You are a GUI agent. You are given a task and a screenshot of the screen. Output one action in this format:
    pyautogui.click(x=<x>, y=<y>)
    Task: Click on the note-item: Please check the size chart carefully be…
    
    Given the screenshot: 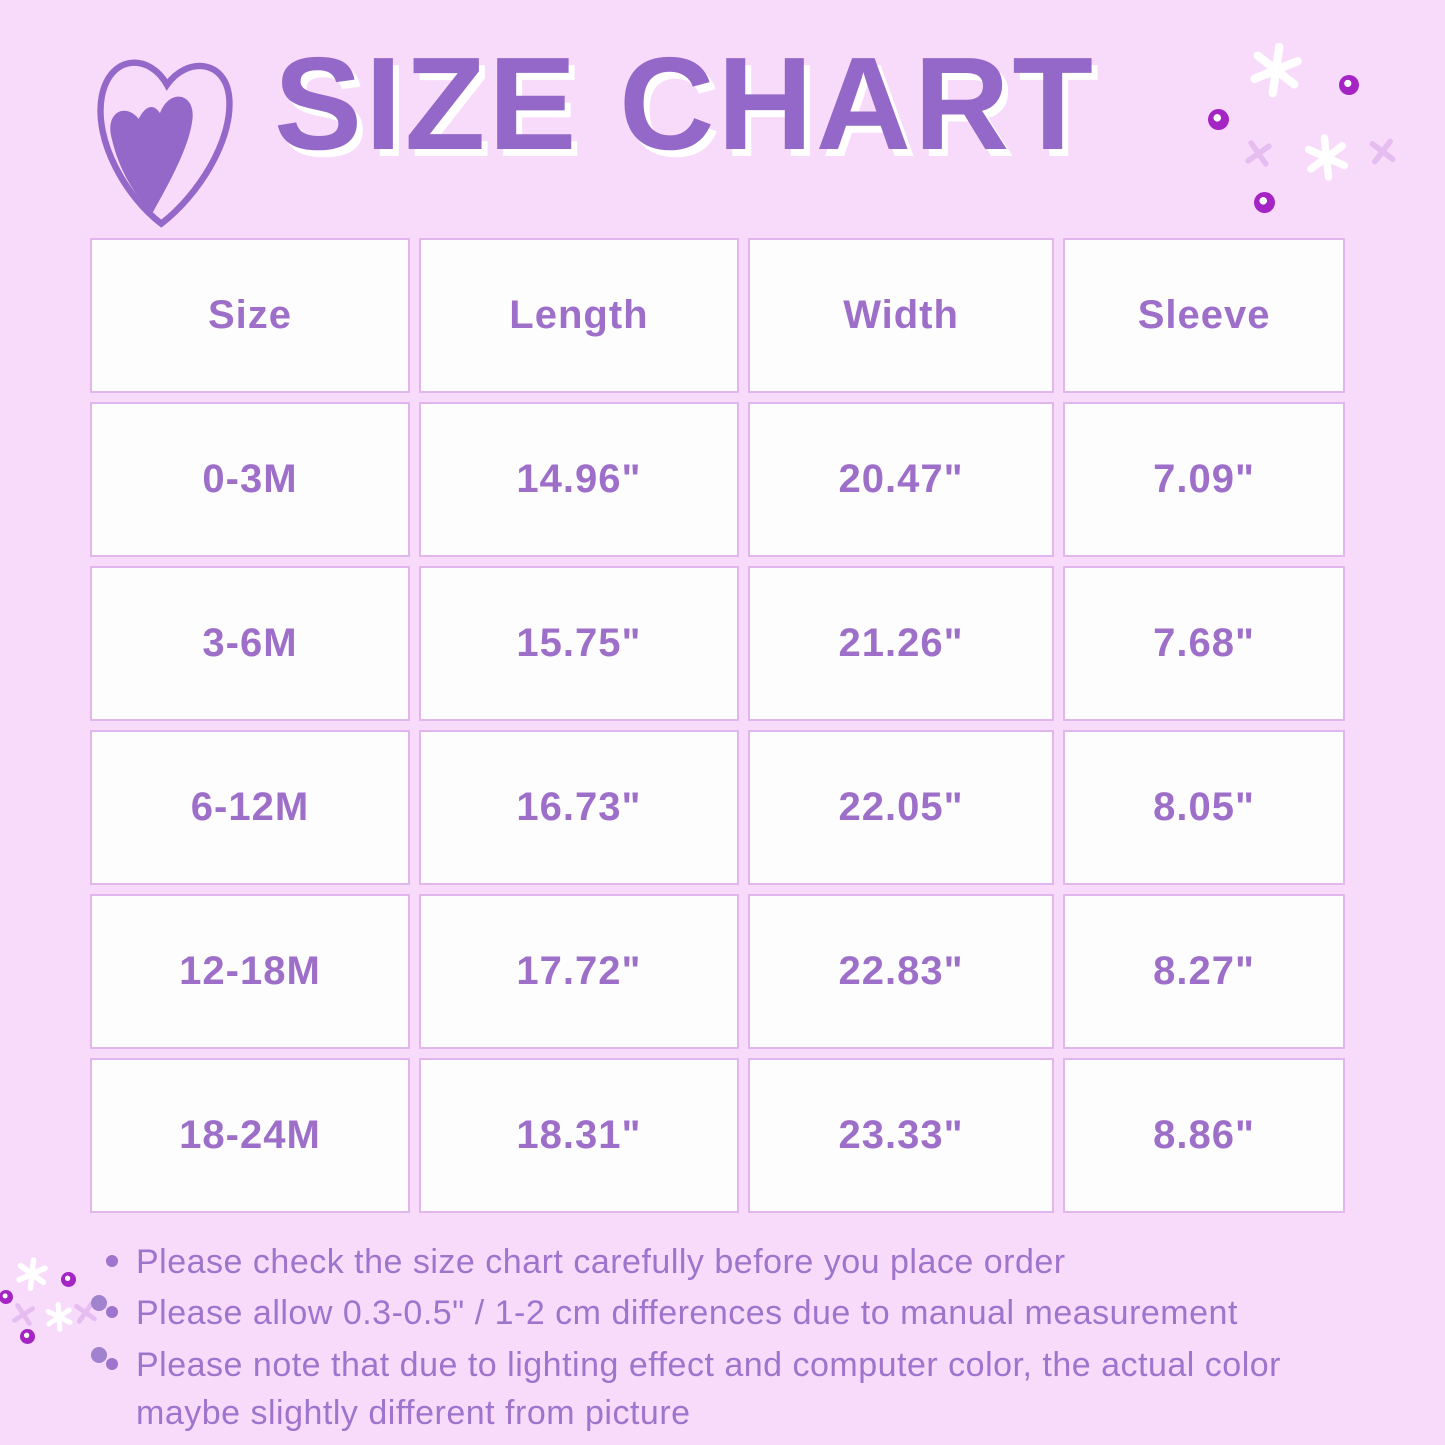 What is the action you would take?
    pyautogui.click(x=722, y=1262)
    